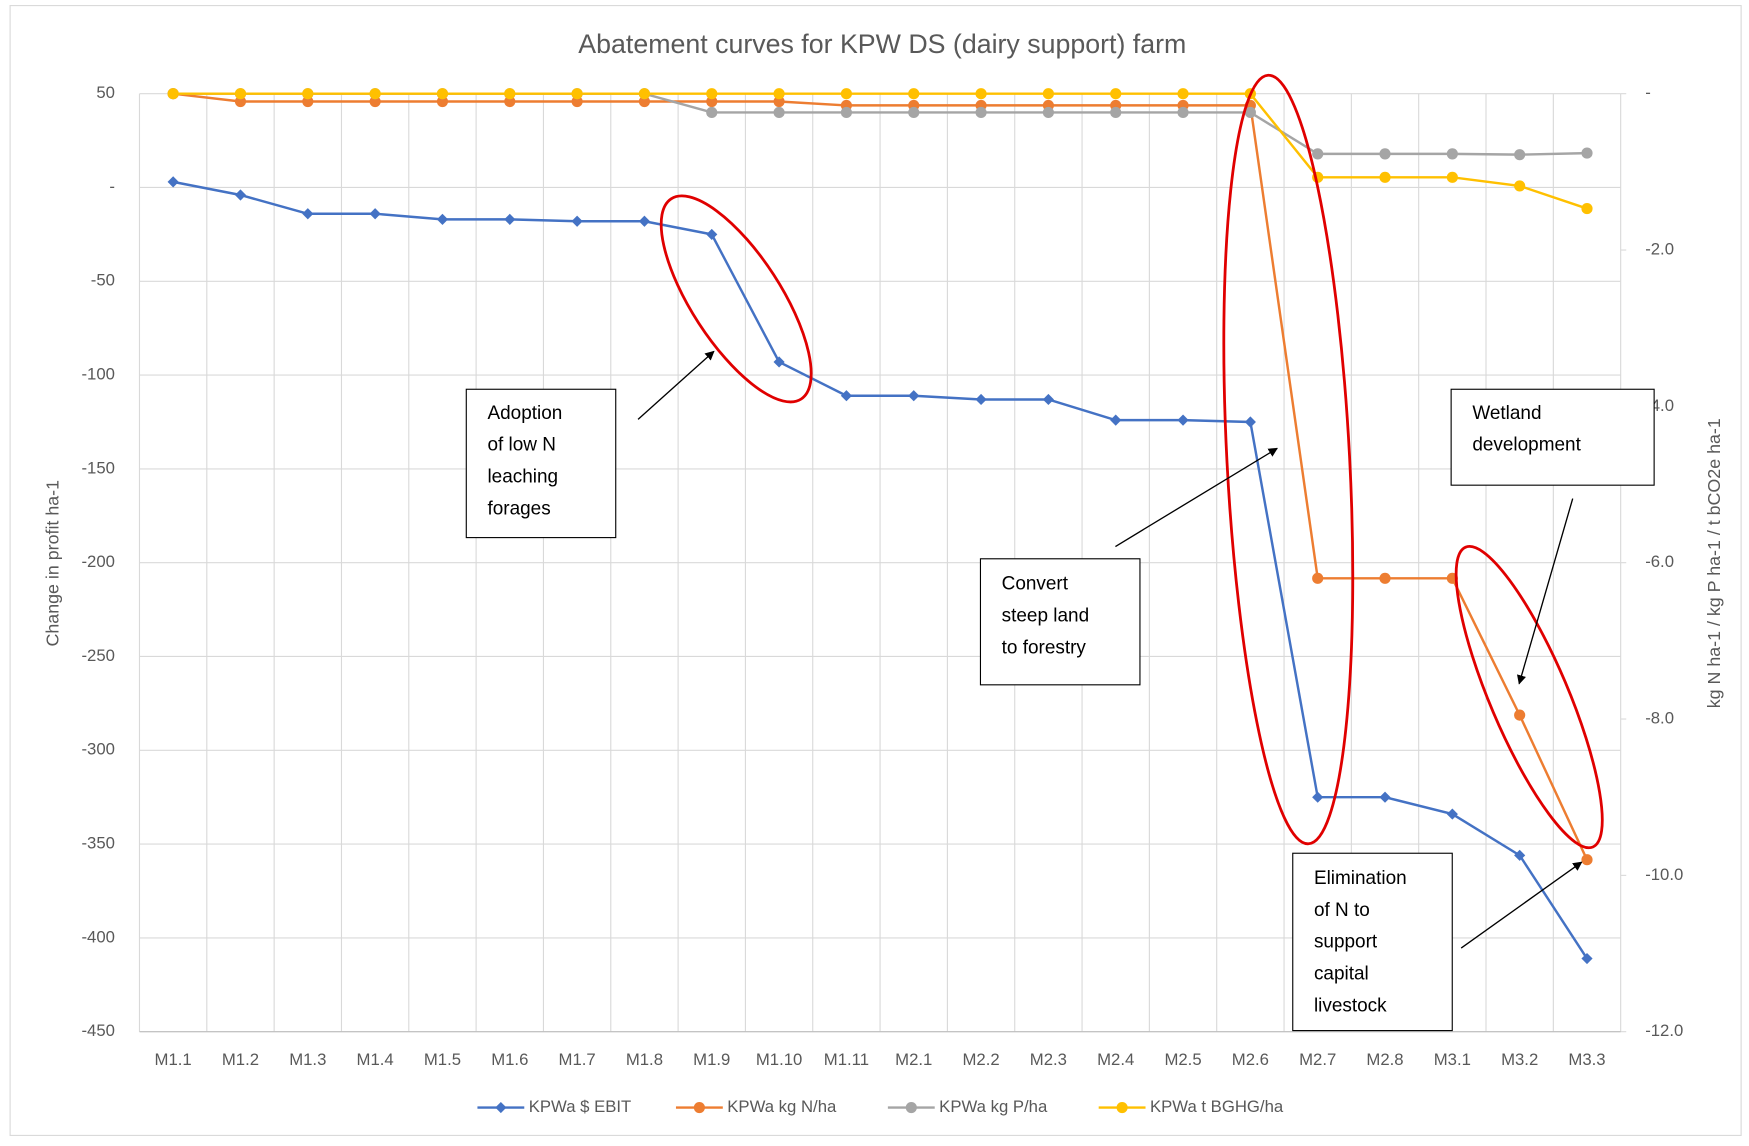  I want to click on y-tick-label: -350, so click(97, 843).